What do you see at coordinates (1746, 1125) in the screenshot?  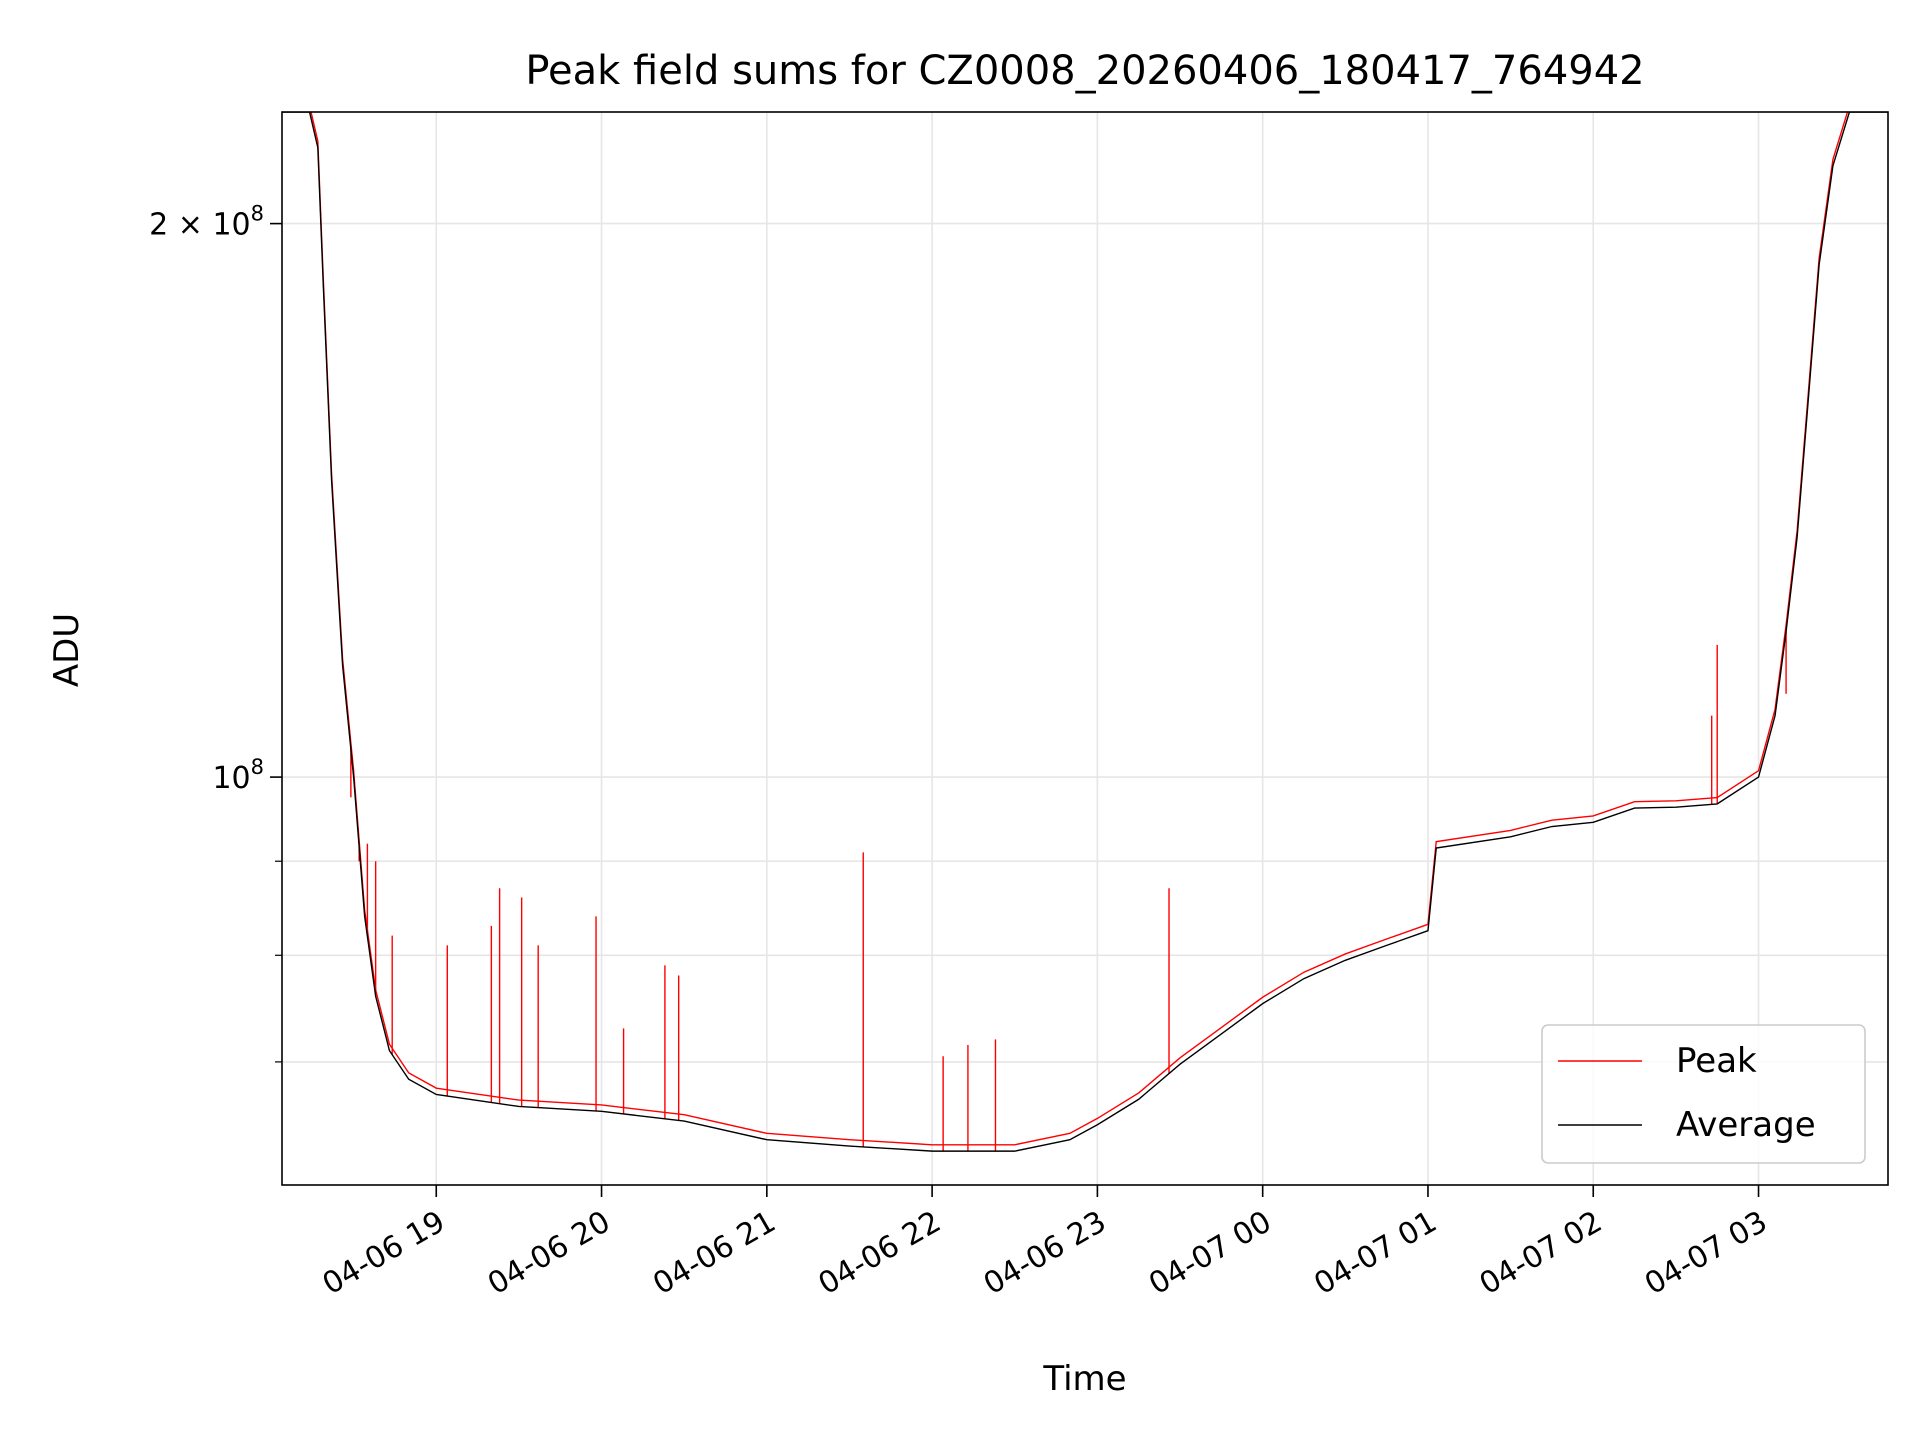 I see `legend-label: Average` at bounding box center [1746, 1125].